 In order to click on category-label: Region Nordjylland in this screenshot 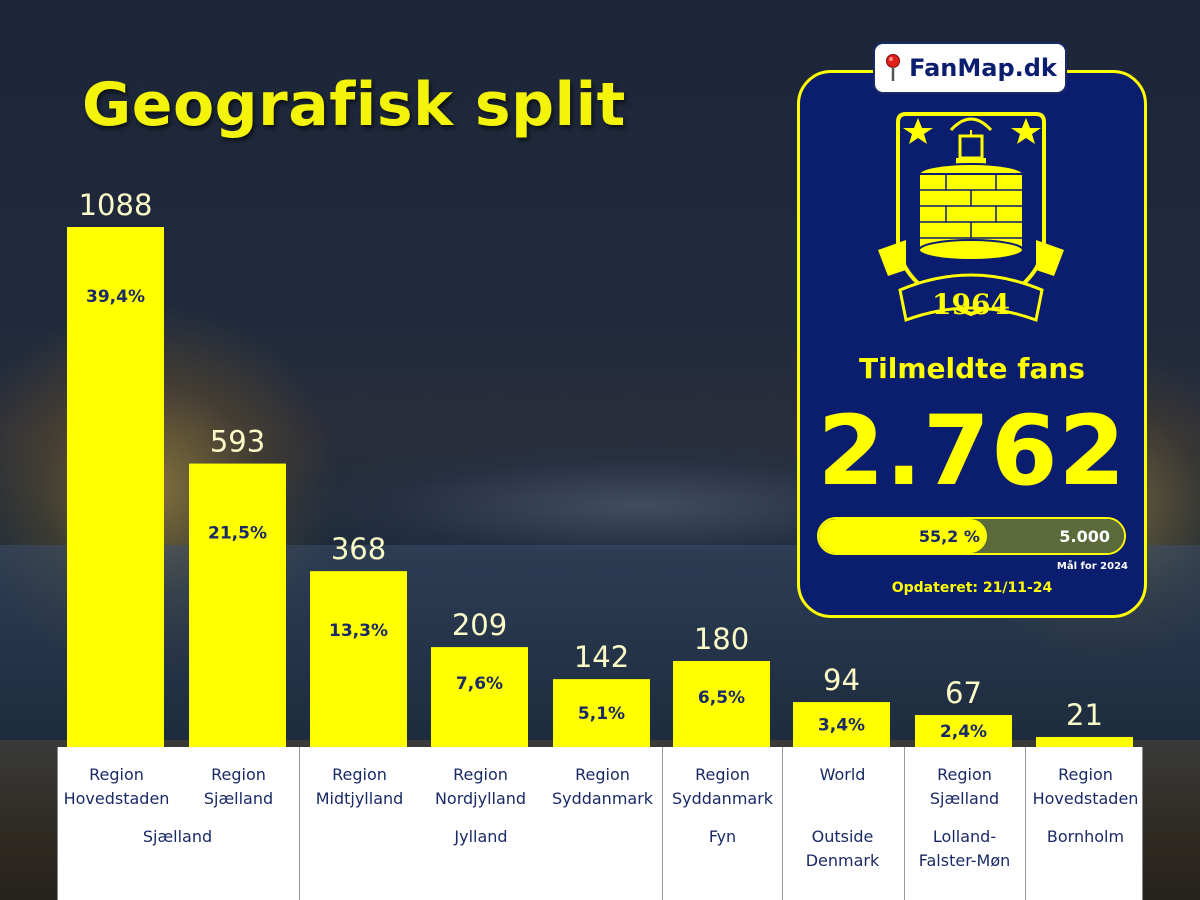, I will do `click(480, 786)`.